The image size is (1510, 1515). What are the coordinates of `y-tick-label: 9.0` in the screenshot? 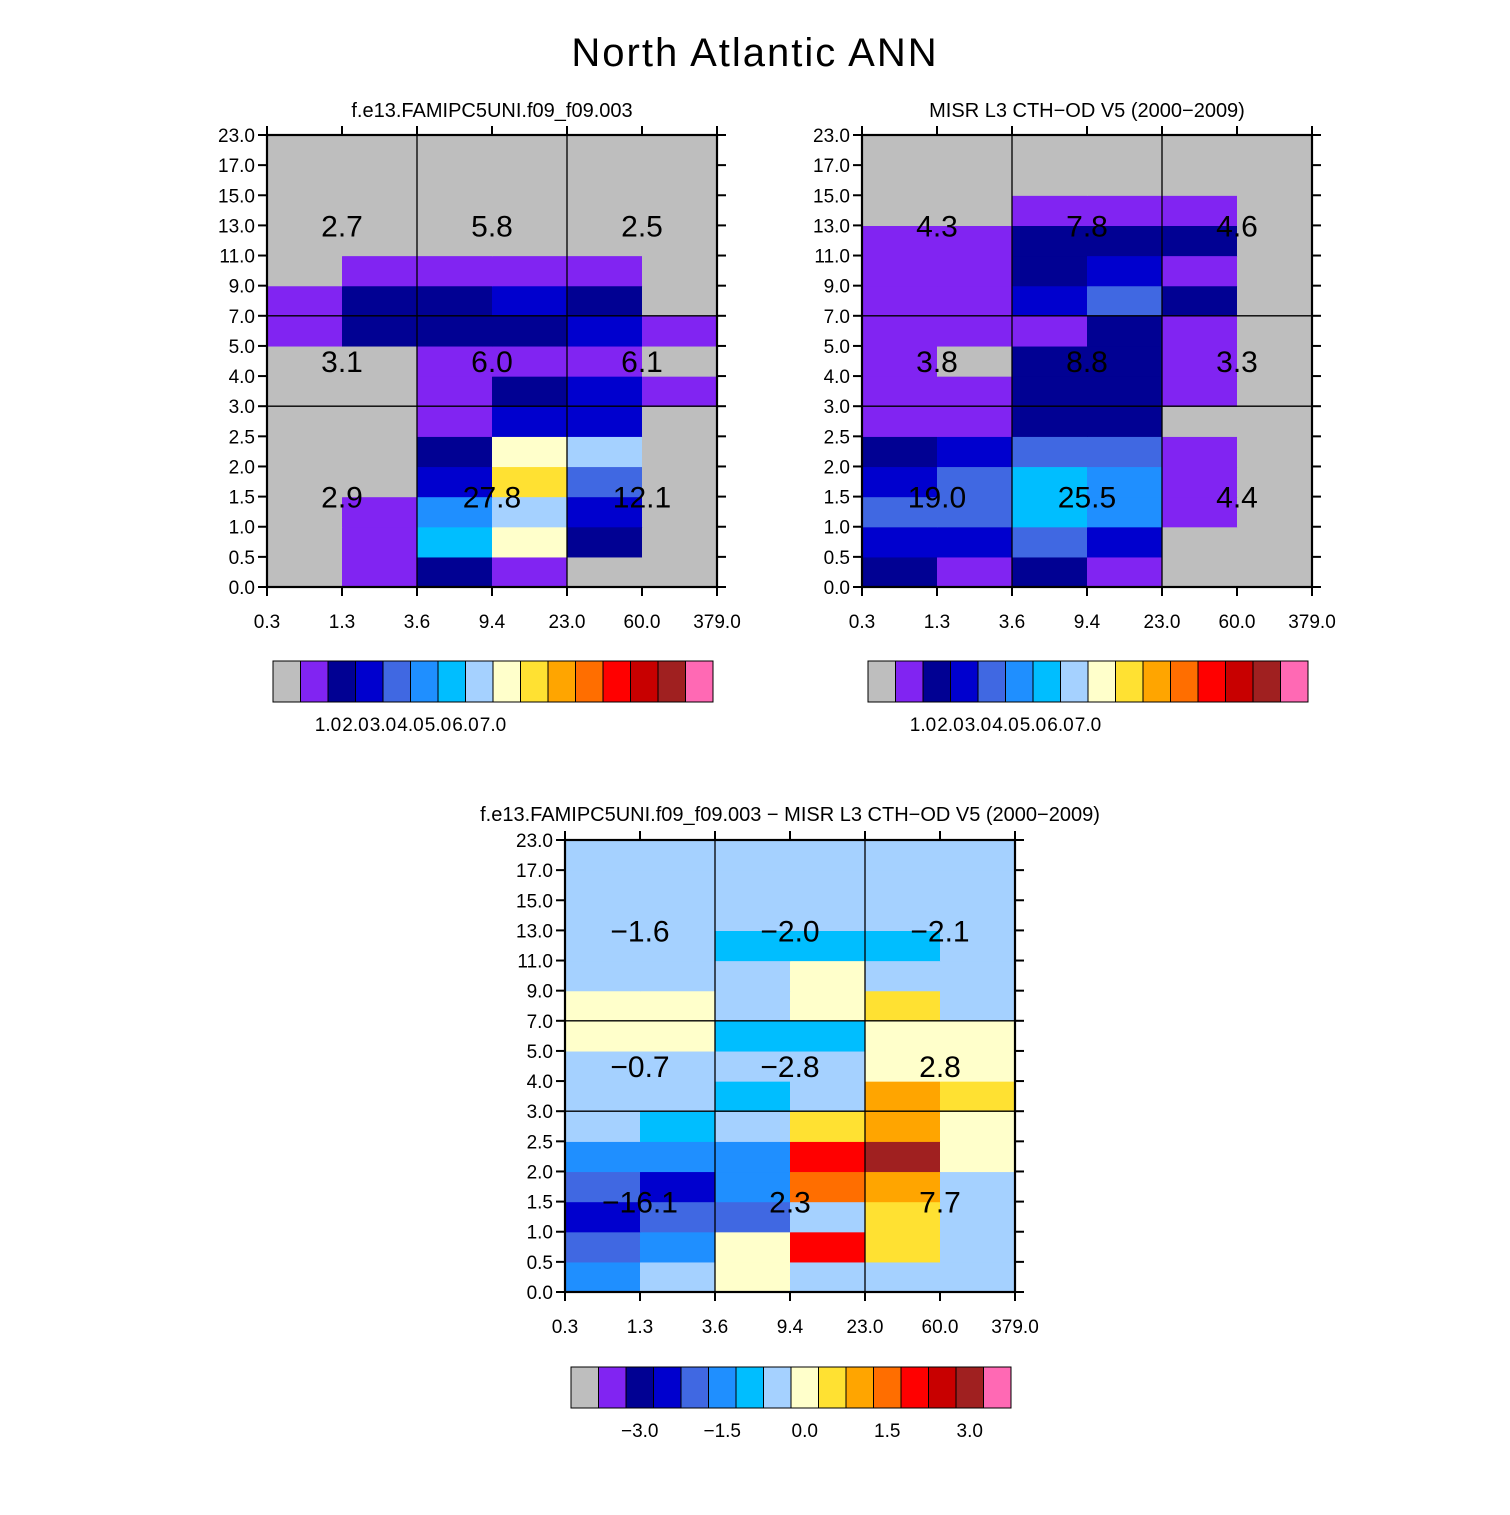 It's located at (837, 287).